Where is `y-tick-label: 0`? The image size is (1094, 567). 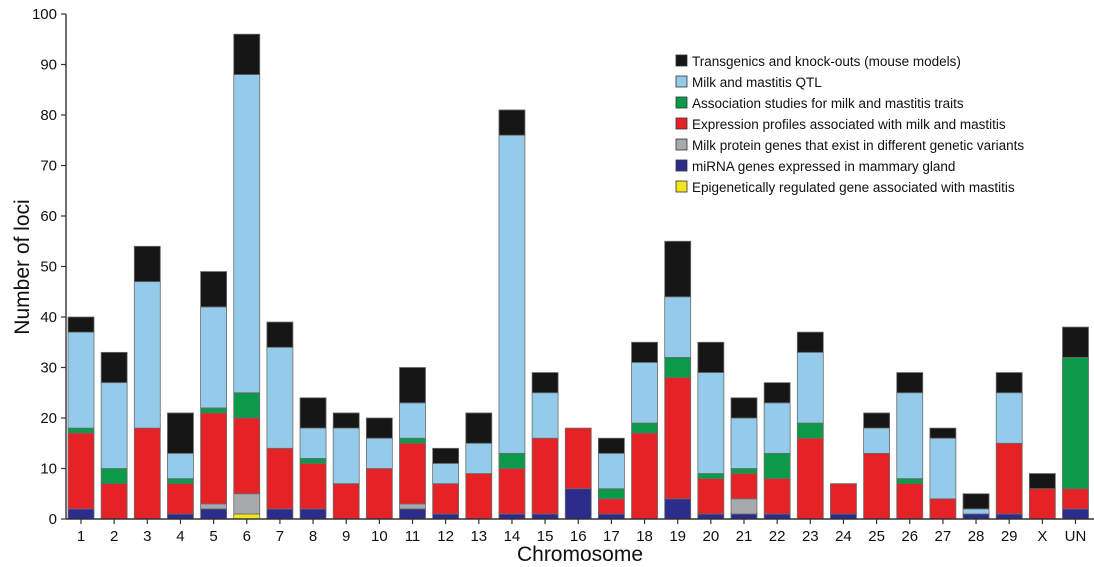
y-tick-label: 0 is located at coordinates (53, 519).